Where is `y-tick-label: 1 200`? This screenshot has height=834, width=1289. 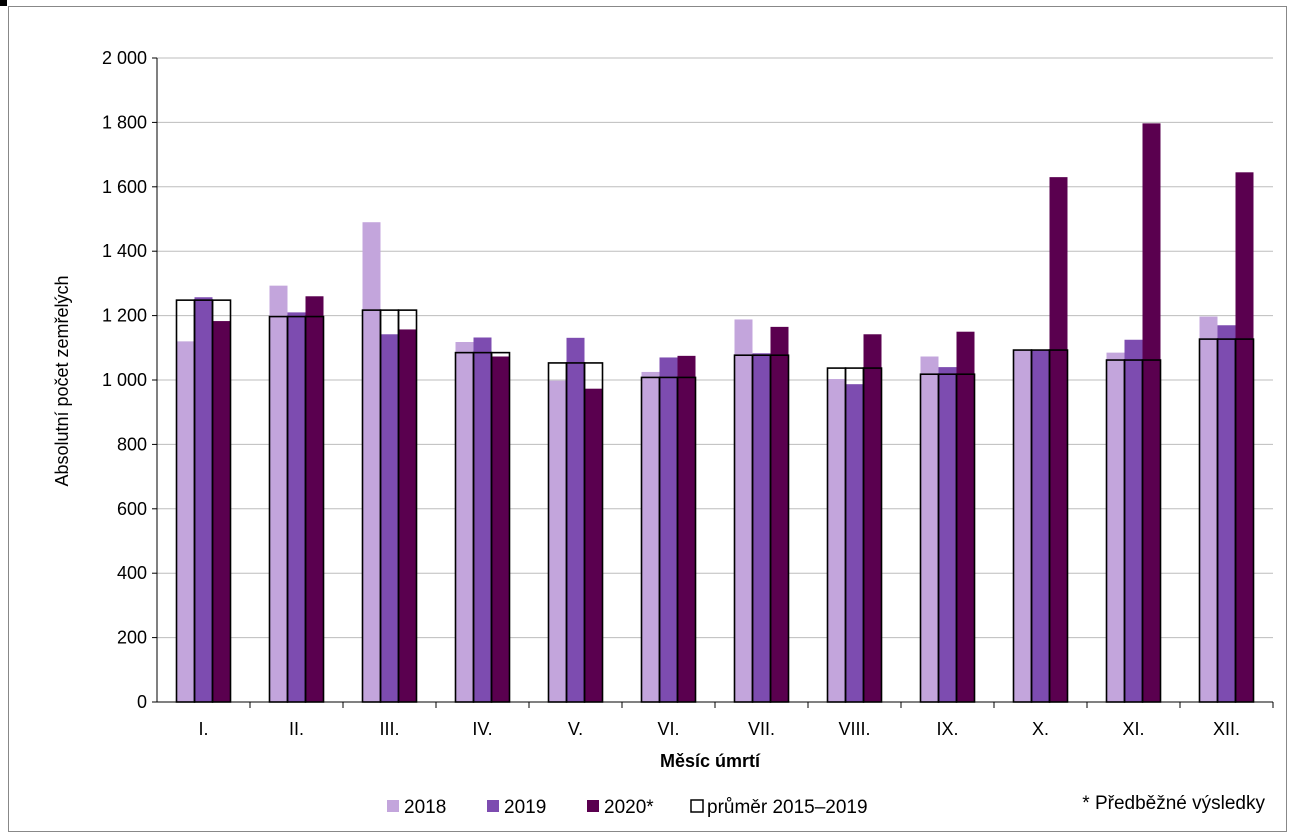
y-tick-label: 1 200 is located at coordinates (124, 316).